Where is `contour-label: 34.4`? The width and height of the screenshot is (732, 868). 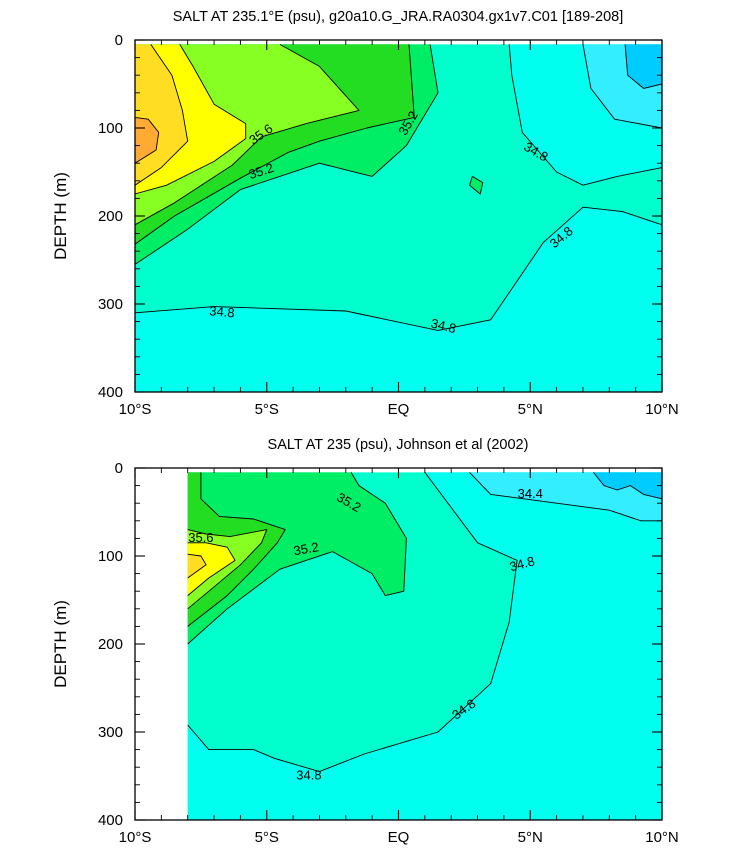
contour-label: 34.4 is located at coordinates (530, 493).